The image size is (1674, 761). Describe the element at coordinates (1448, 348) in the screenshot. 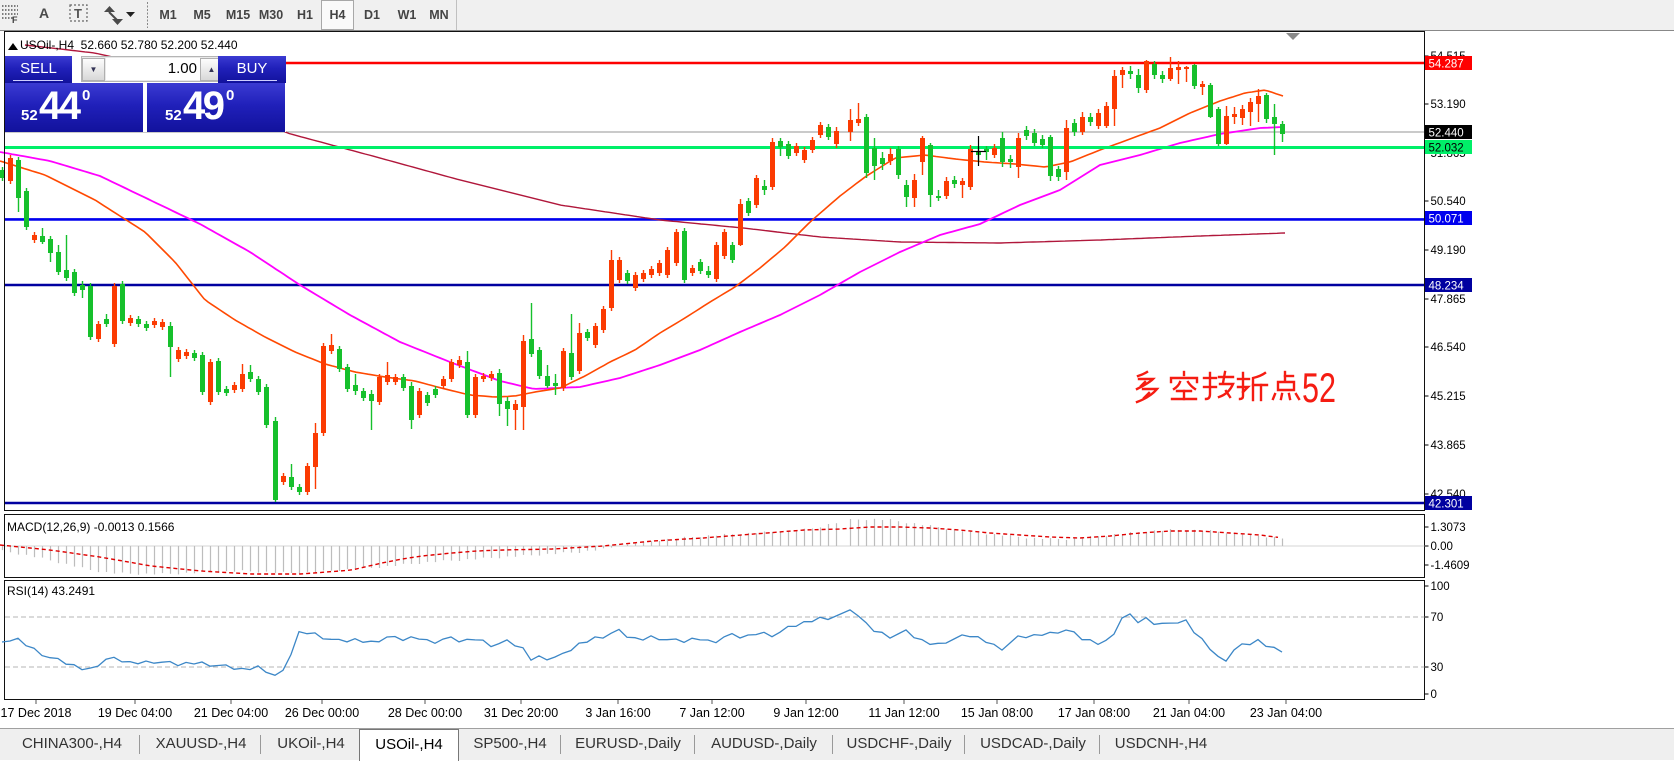

I see `svg-text: 46.540` at that location.